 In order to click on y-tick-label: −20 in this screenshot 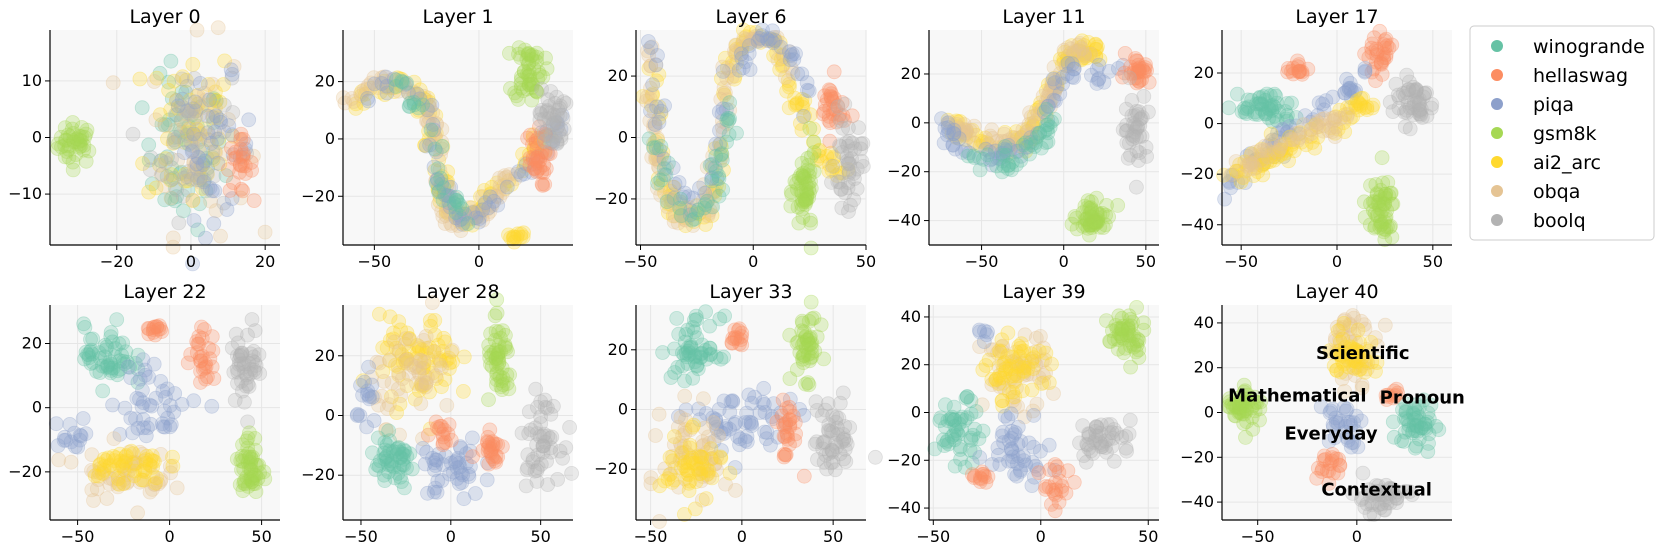, I will do `click(1197, 456)`.